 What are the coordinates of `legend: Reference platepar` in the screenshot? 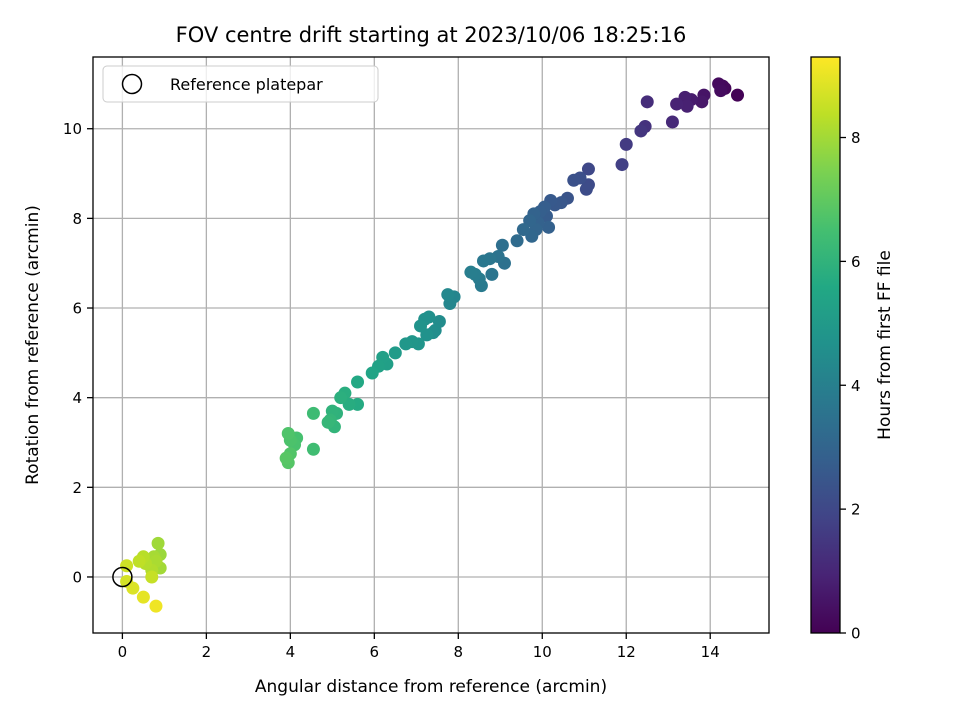 It's located at (240, 84).